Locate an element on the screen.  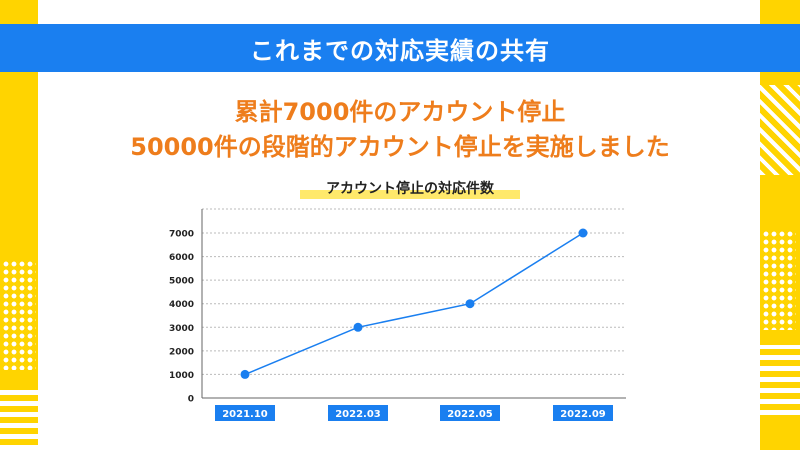
y-tick-label: 2000 is located at coordinates (181, 352).